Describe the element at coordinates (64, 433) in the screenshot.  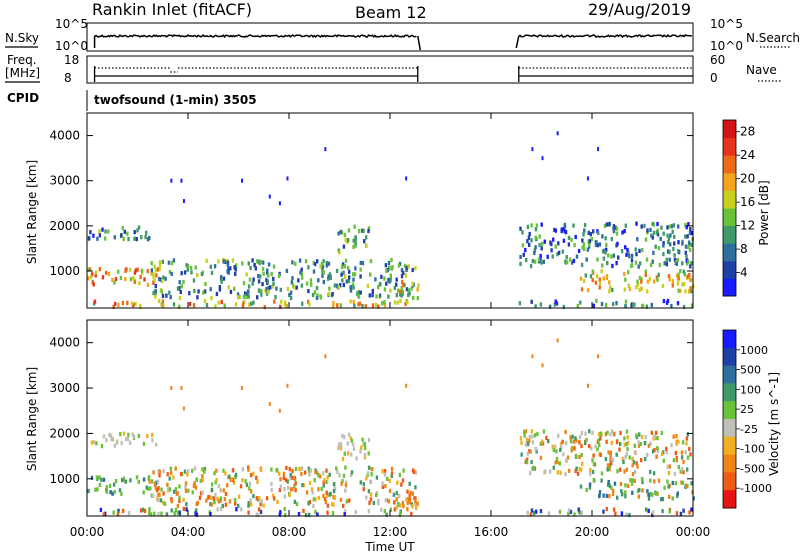
I see `y-tick-label: 2000` at that location.